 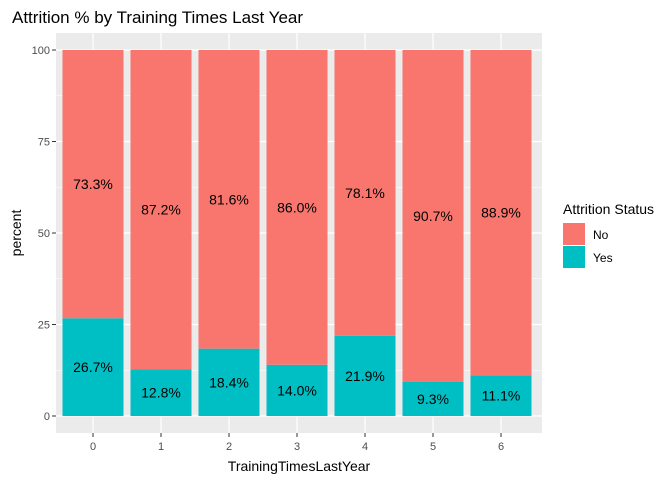 I want to click on legend-swatch-no, so click(x=574, y=234).